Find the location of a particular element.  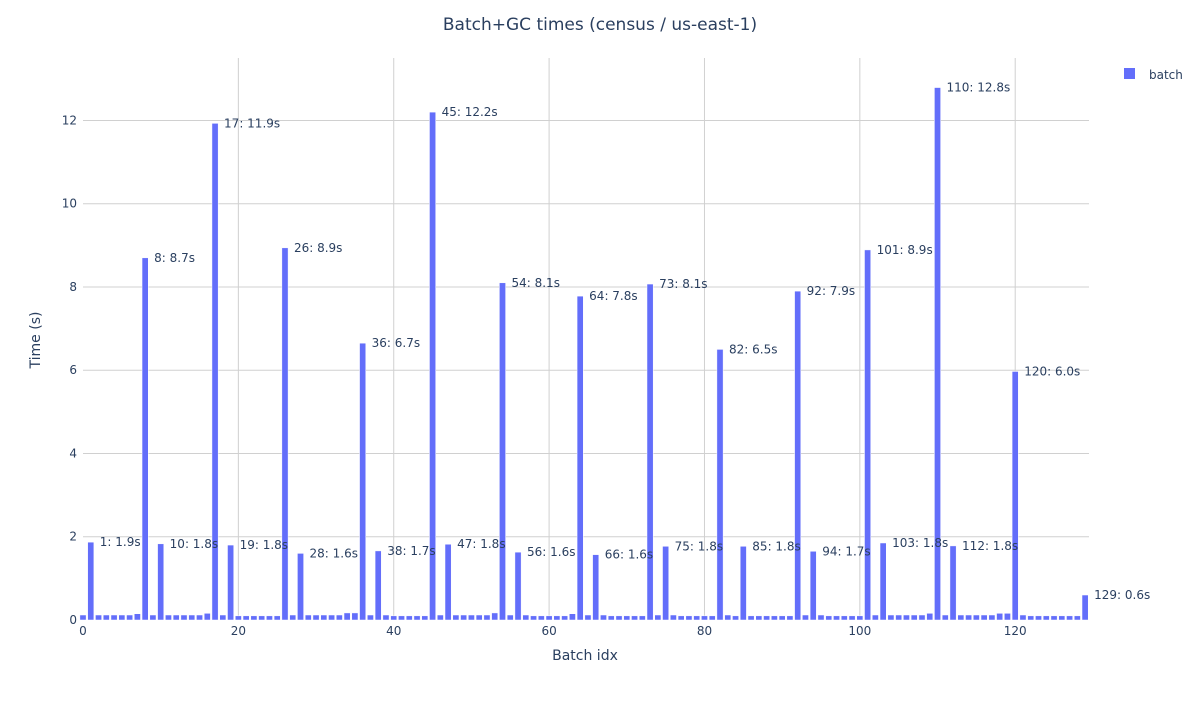

legend: batch is located at coordinates (1153, 75).